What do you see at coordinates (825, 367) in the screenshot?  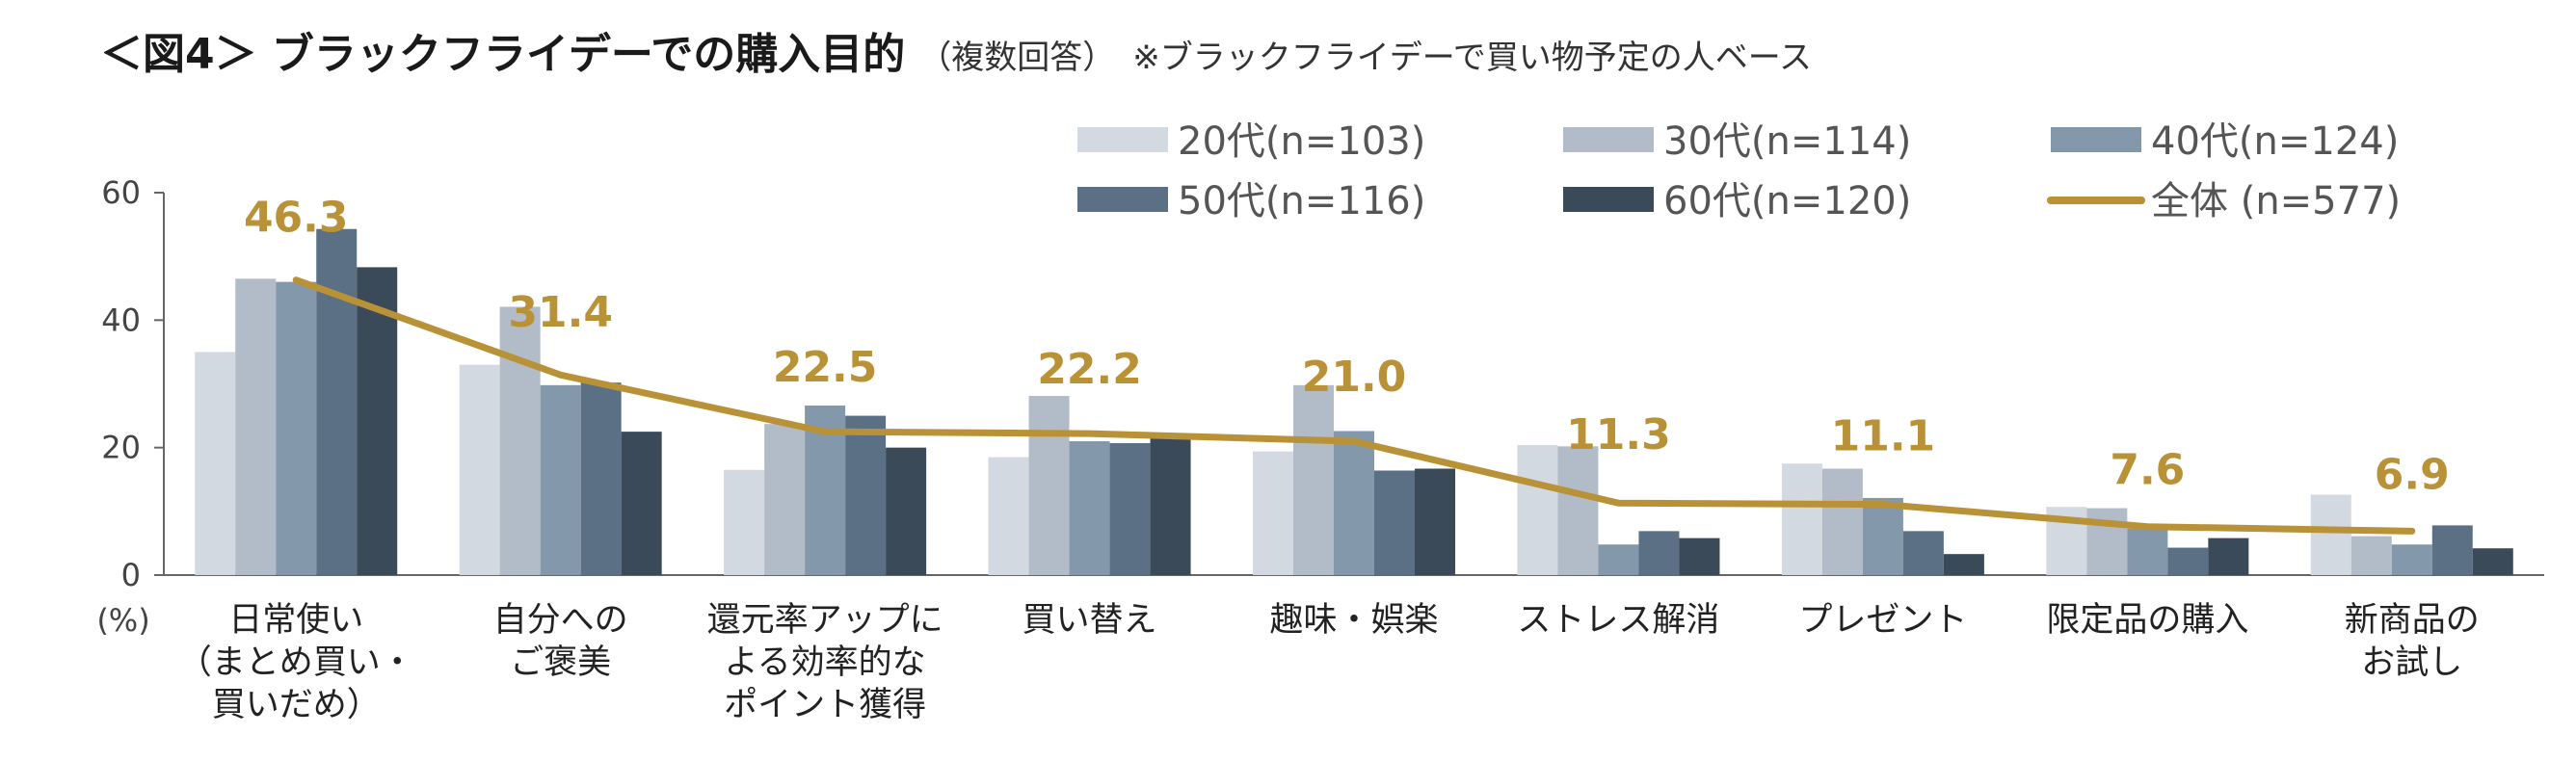 I see `total-value-label: 22.5` at bounding box center [825, 367].